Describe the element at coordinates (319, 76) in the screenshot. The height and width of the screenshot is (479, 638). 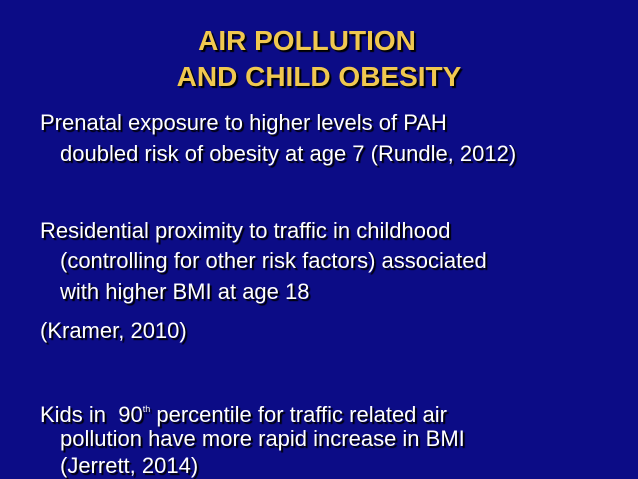
I see `title-line: AND CHILD OBESITY` at that location.